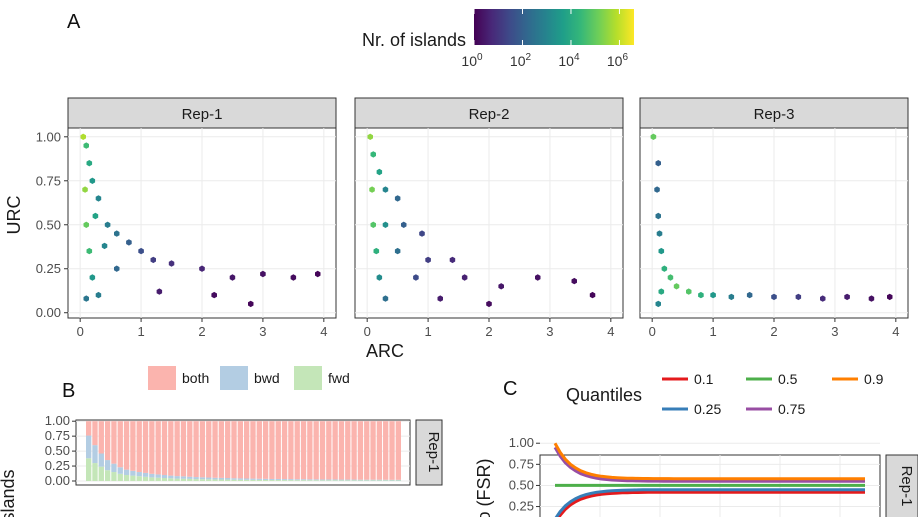 The width and height of the screenshot is (918, 517). Describe the element at coordinates (201, 331) in the screenshot. I see `x-tick-label: 2` at that location.